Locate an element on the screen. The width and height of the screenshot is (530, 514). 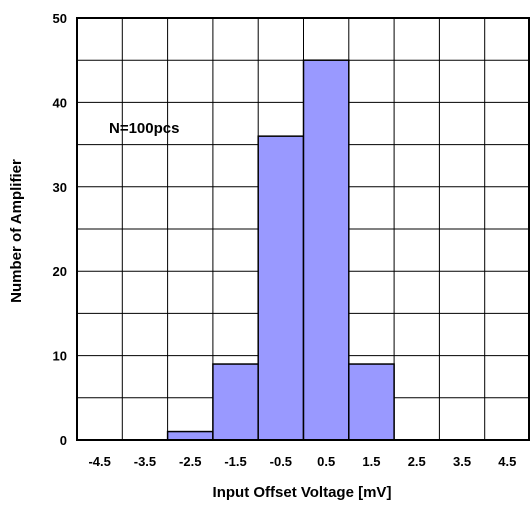
x-axis-title: Input Offset Voltage [mV] is located at coordinates (302, 492).